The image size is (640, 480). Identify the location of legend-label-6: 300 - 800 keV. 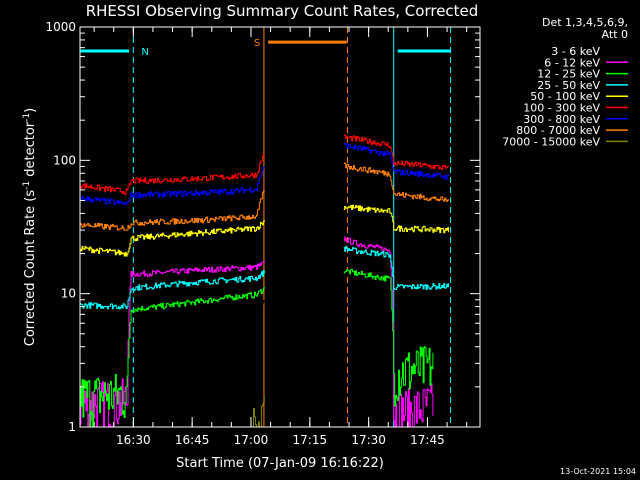
(561, 119).